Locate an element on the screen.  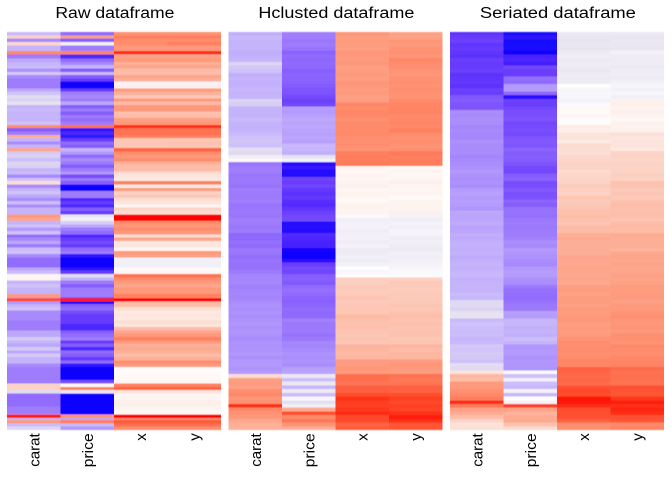
svg-text: Raw dataframe is located at coordinates (114, 13).